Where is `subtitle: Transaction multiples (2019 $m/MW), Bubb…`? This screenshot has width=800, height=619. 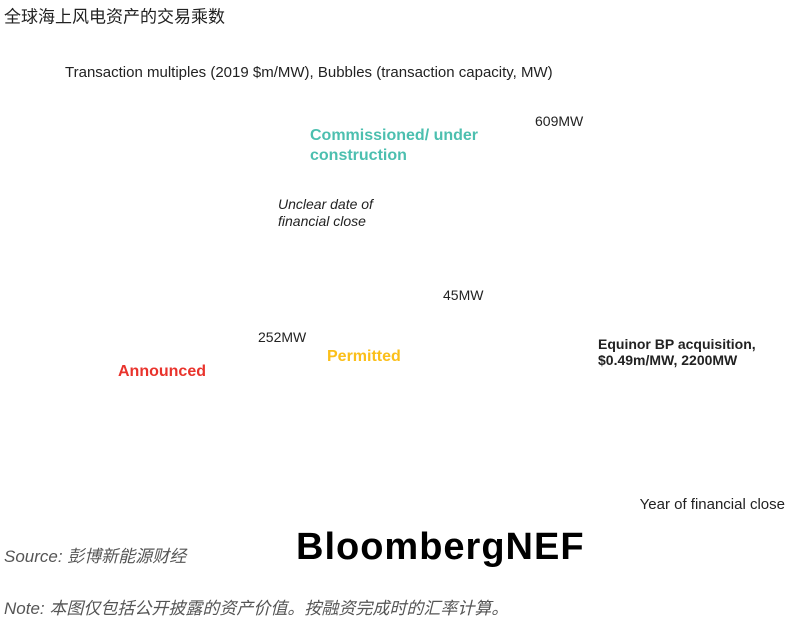
subtitle: Transaction multiples (2019 $m/MW), Bubb… is located at coordinates (309, 72).